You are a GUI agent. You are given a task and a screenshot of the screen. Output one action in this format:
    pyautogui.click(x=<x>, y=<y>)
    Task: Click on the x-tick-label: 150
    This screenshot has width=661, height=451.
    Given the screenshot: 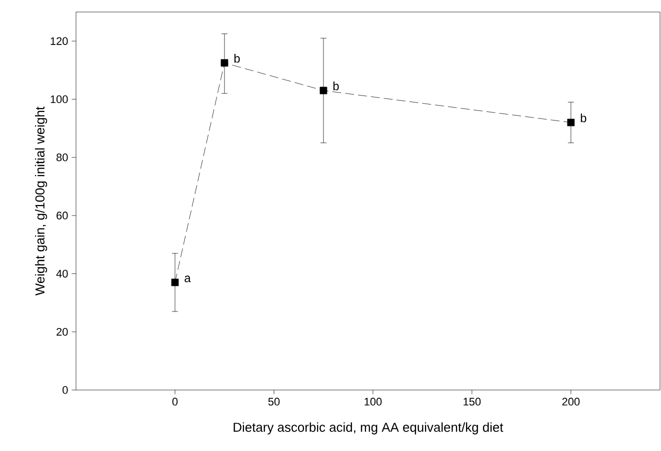 What is the action you would take?
    pyautogui.click(x=472, y=402)
    